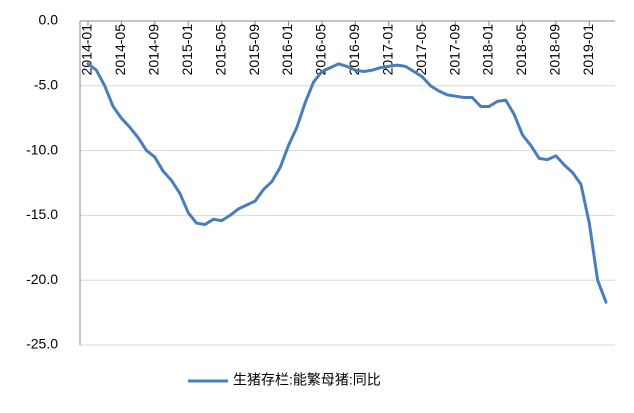 Image resolution: width=634 pixels, height=413 pixels. Describe the element at coordinates (42, 149) in the screenshot. I see `y-tick-label: -10.0` at that location.